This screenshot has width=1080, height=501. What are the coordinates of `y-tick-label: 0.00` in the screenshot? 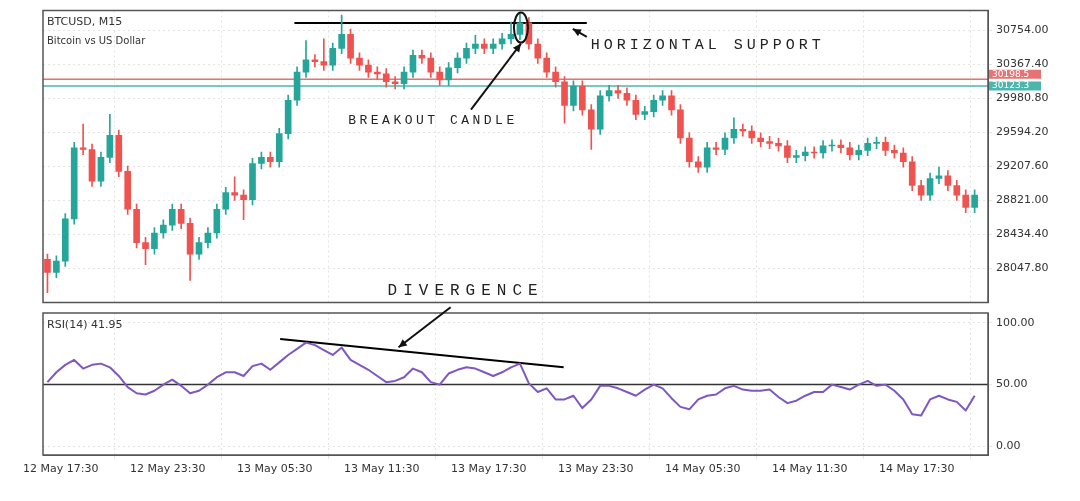 It's located at (1008, 446).